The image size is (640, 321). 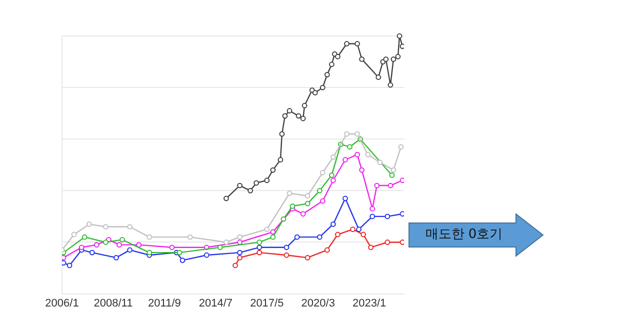 What do you see at coordinates (113, 303) in the screenshot?
I see `x-tick-label: 2008/11` at bounding box center [113, 303].